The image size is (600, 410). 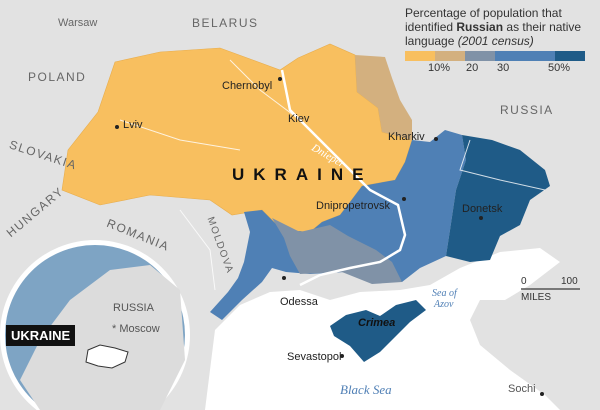 What do you see at coordinates (302, 174) in the screenshot?
I see `label-ukraine: UKRAINE` at bounding box center [302, 174].